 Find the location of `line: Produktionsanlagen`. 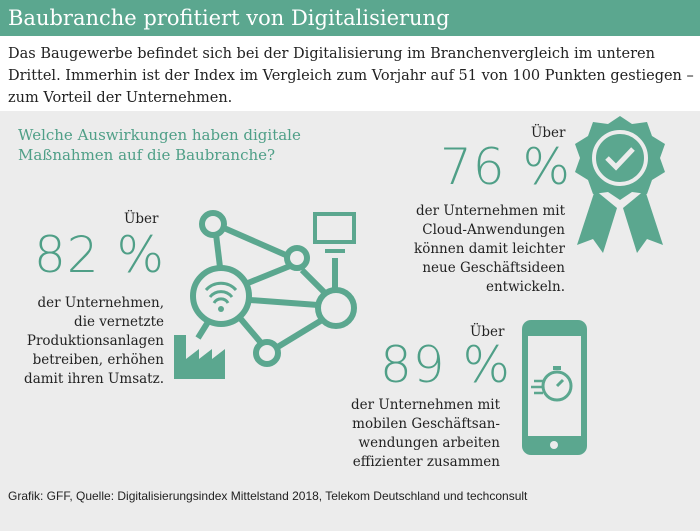

line: Produktionsanlagen is located at coordinates (95, 341).